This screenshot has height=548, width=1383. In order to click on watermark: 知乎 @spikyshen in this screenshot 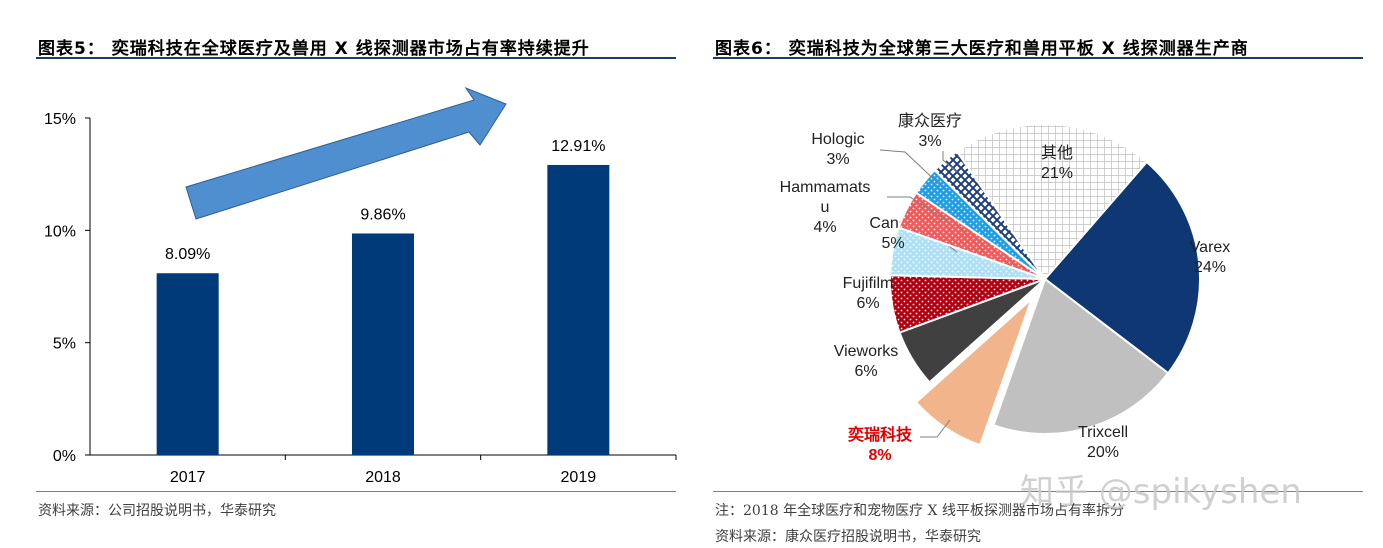, I will do `click(1161, 492)`.